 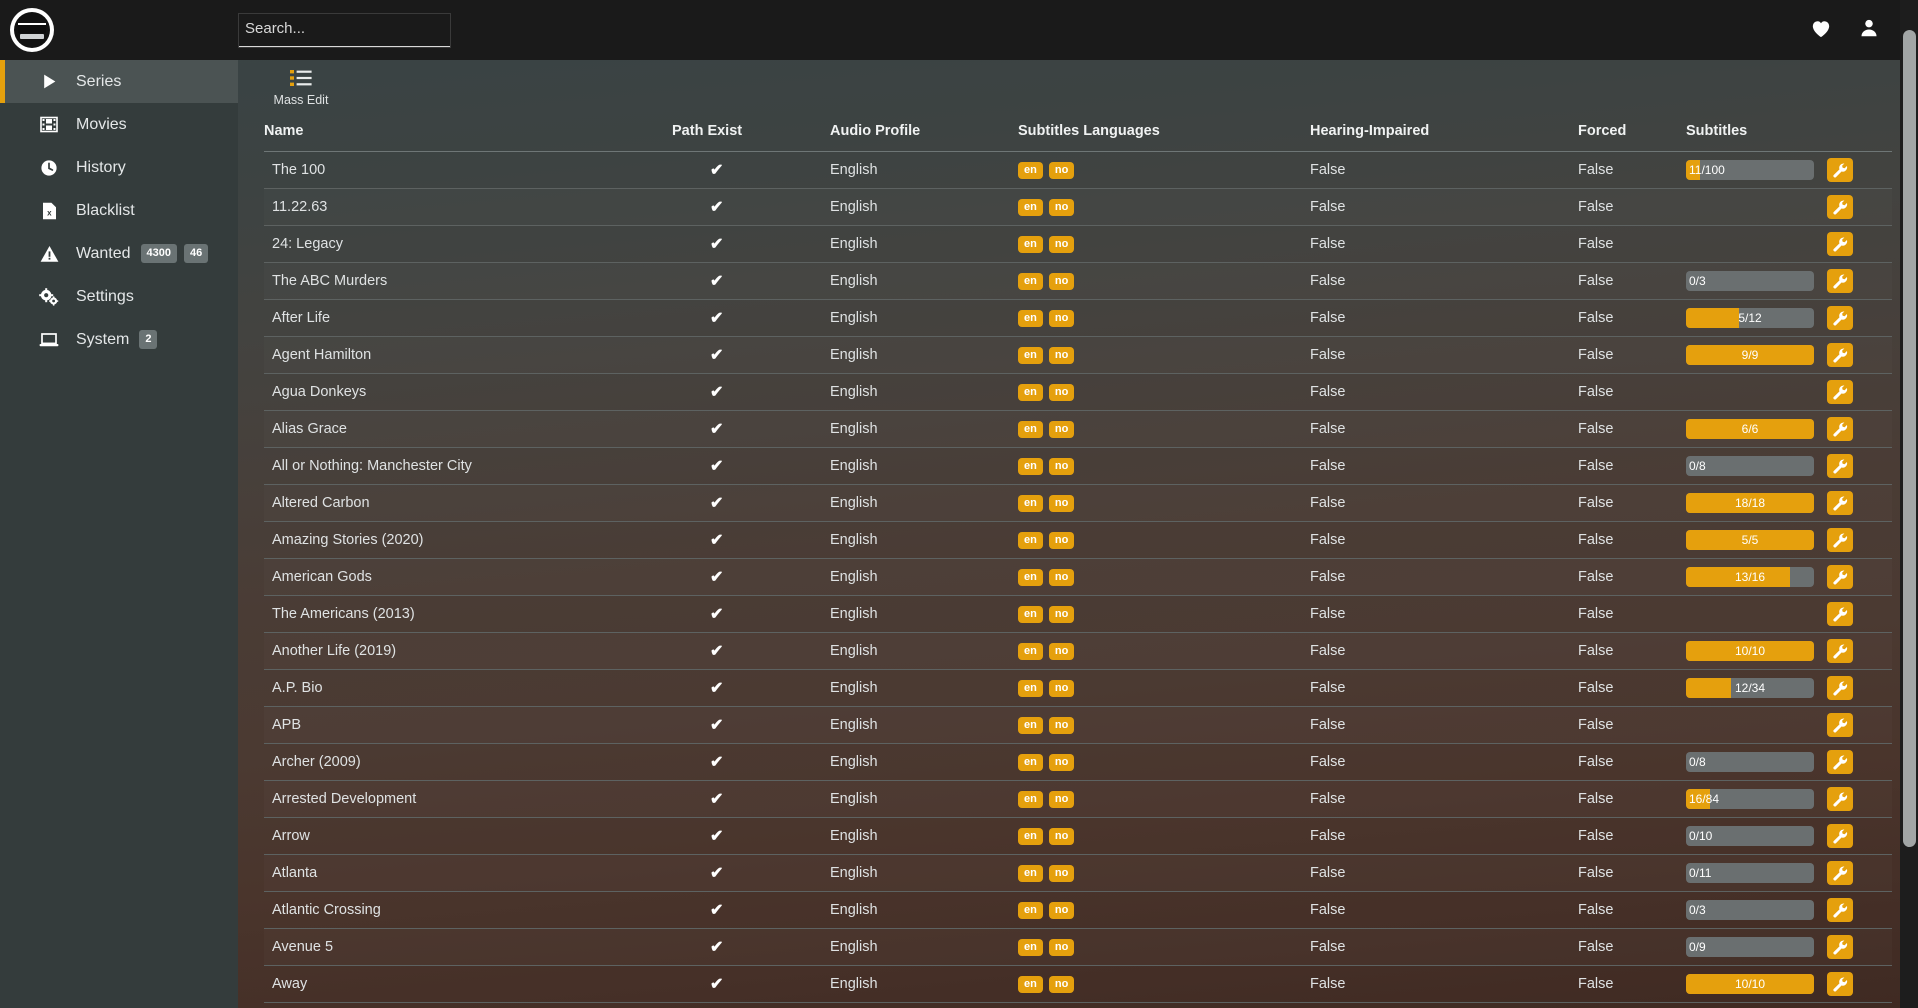 What do you see at coordinates (468, 133) in the screenshot?
I see `column-header-name: Name` at bounding box center [468, 133].